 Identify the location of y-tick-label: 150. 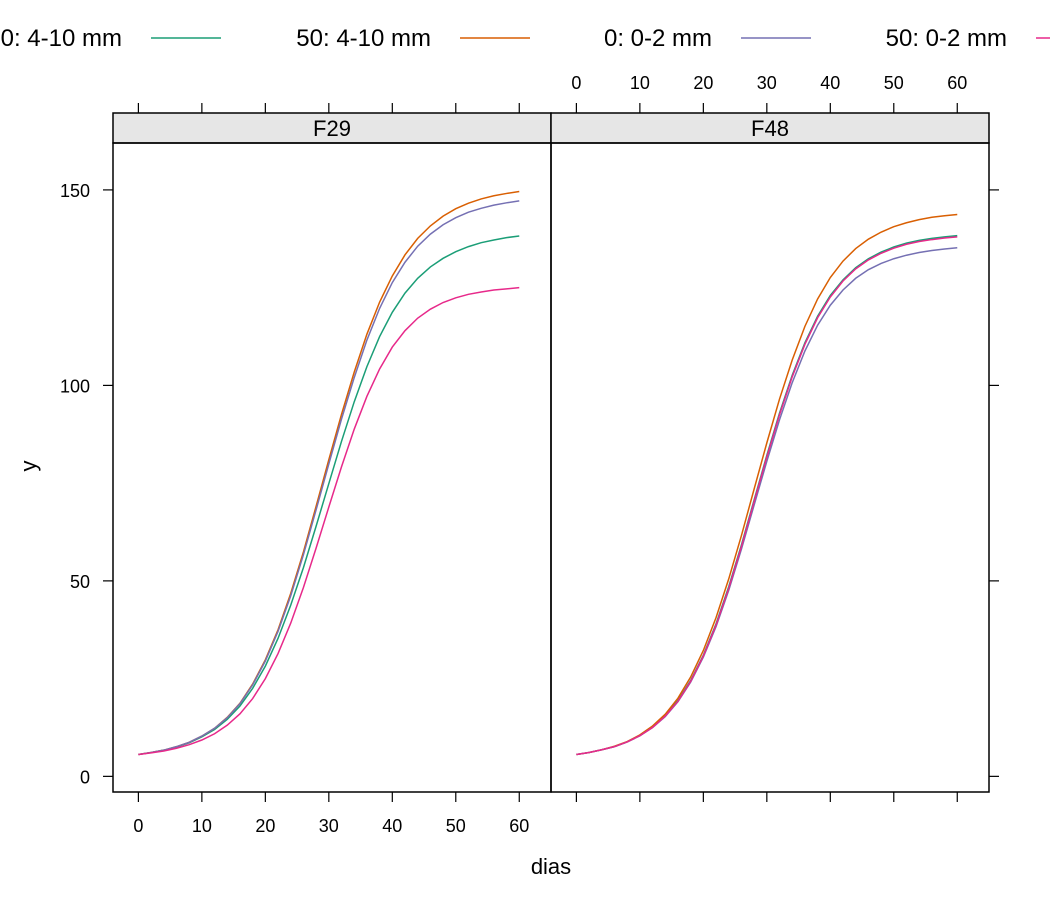
(75, 191).